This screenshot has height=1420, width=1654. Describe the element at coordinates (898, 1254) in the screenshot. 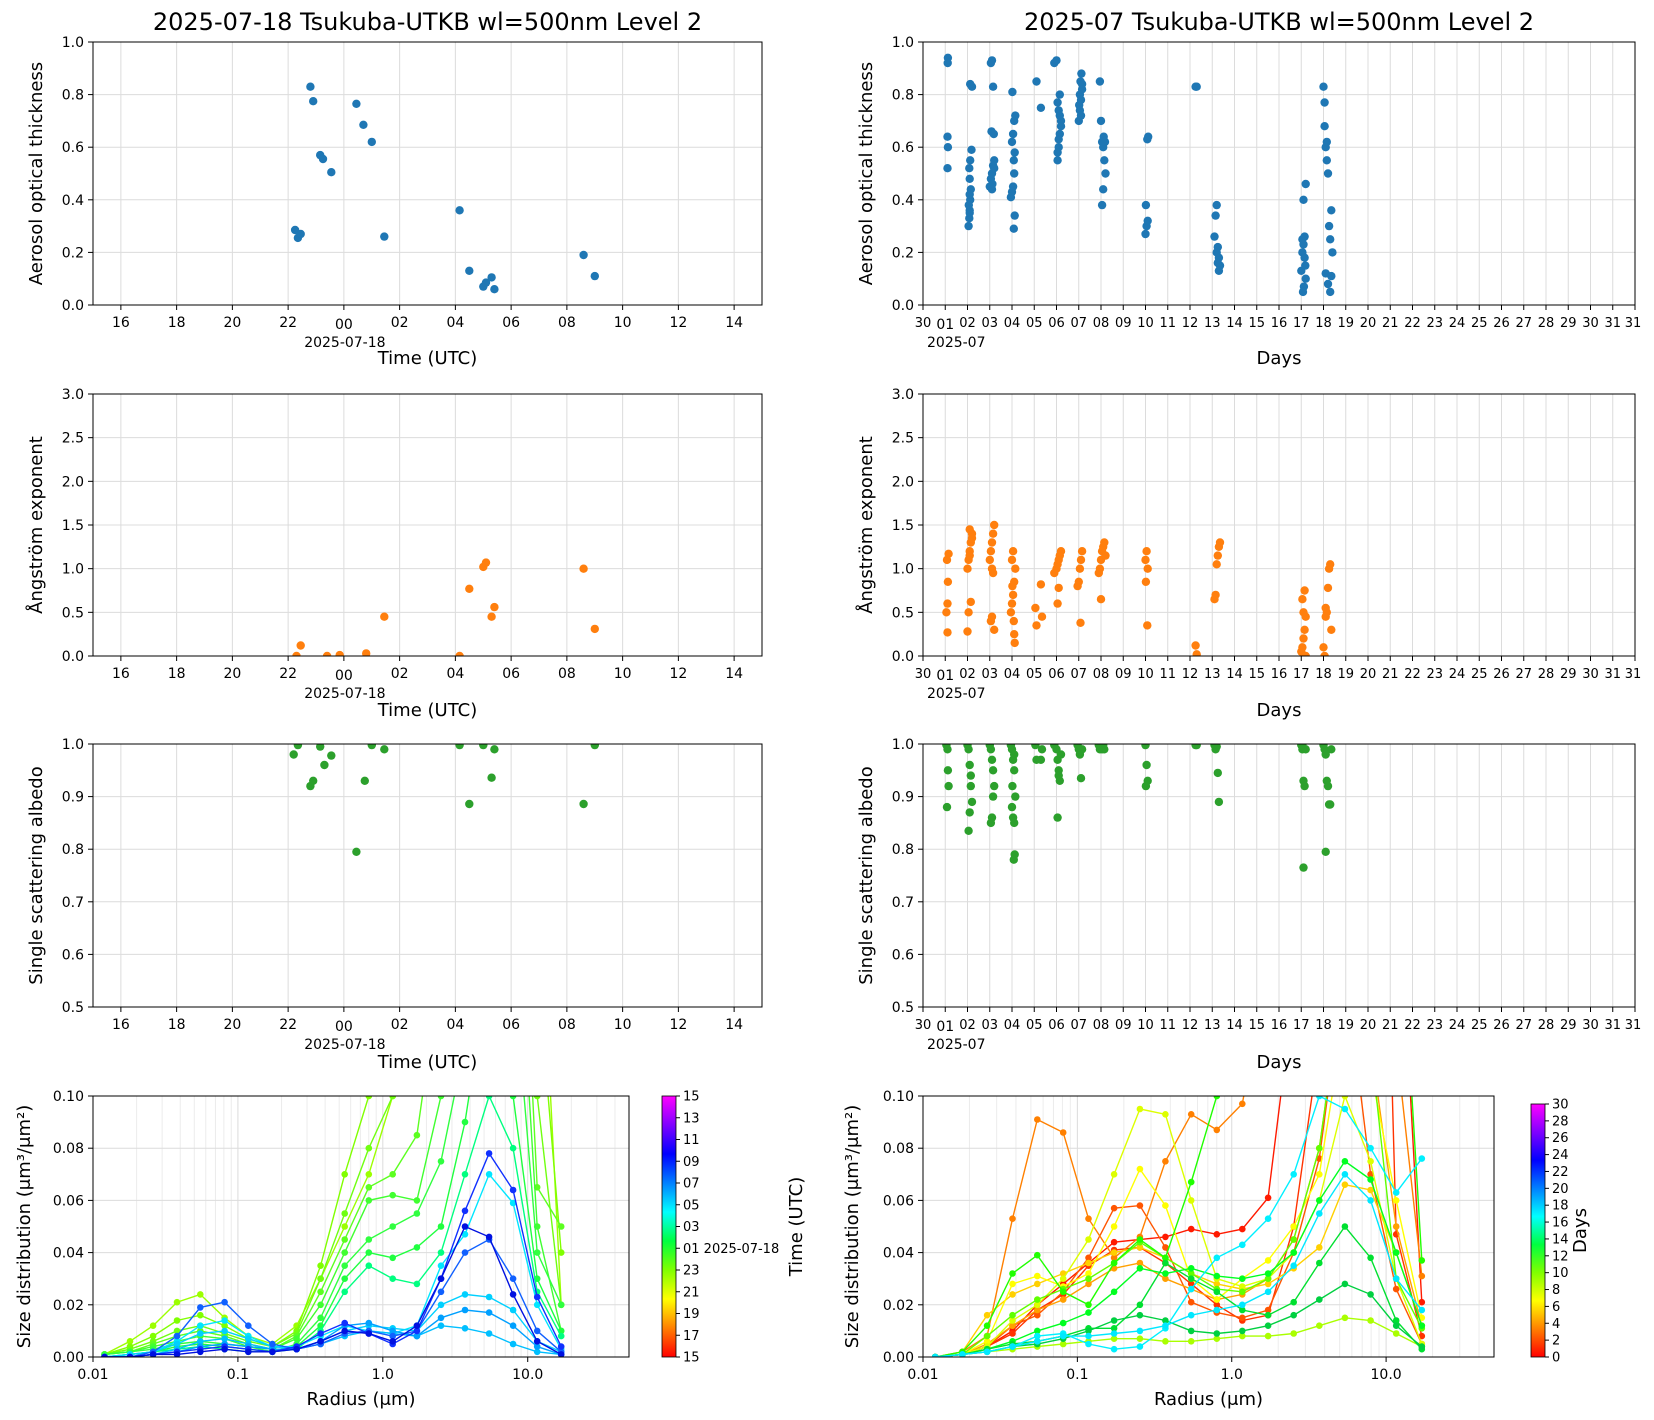

I see `y-tick-label: 0.04` at that location.